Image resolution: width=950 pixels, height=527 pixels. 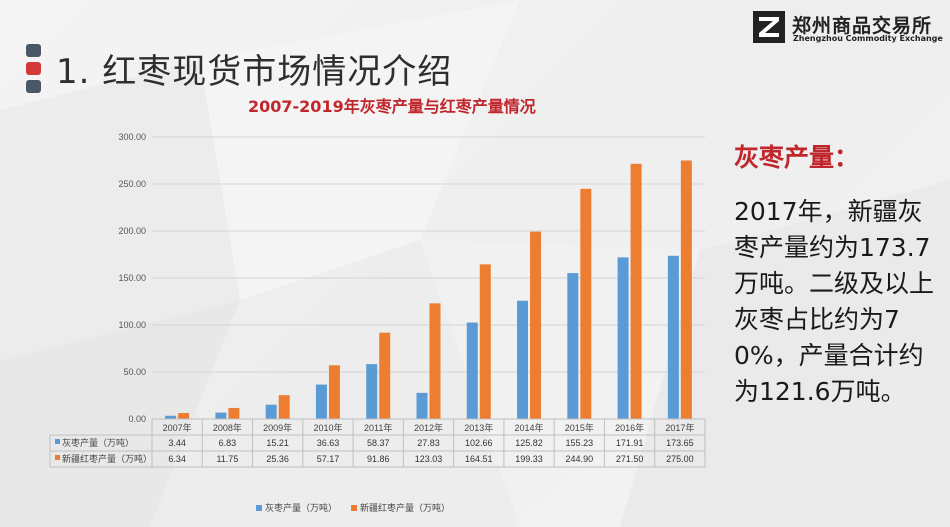 What do you see at coordinates (277, 427) in the screenshot?
I see `x-tick-label: 2009年` at bounding box center [277, 427].